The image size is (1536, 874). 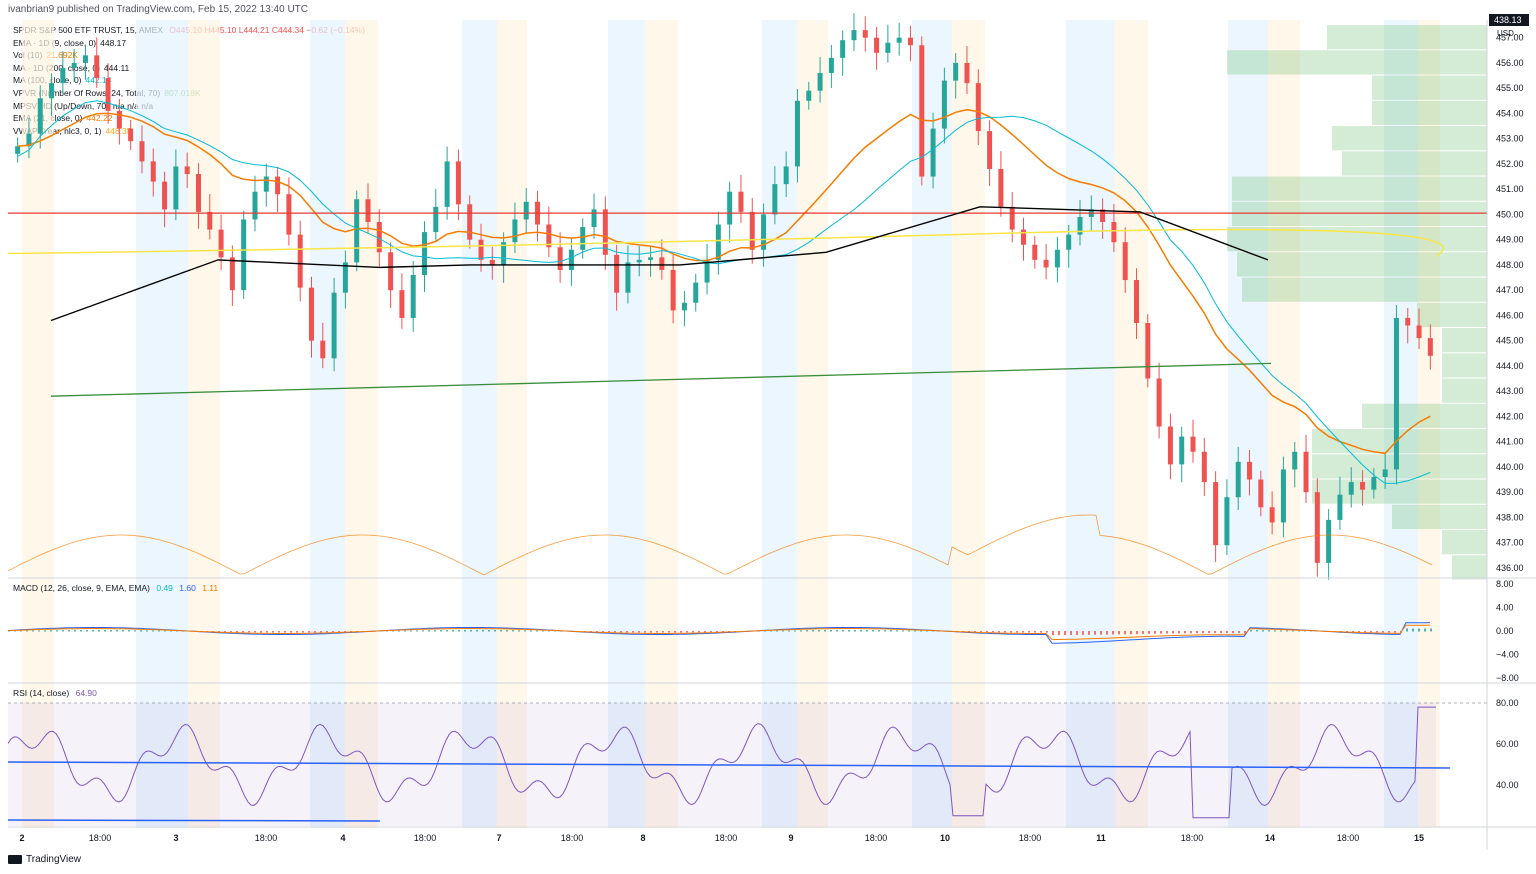 What do you see at coordinates (945, 838) in the screenshot?
I see `time-tick-label: 10` at bounding box center [945, 838].